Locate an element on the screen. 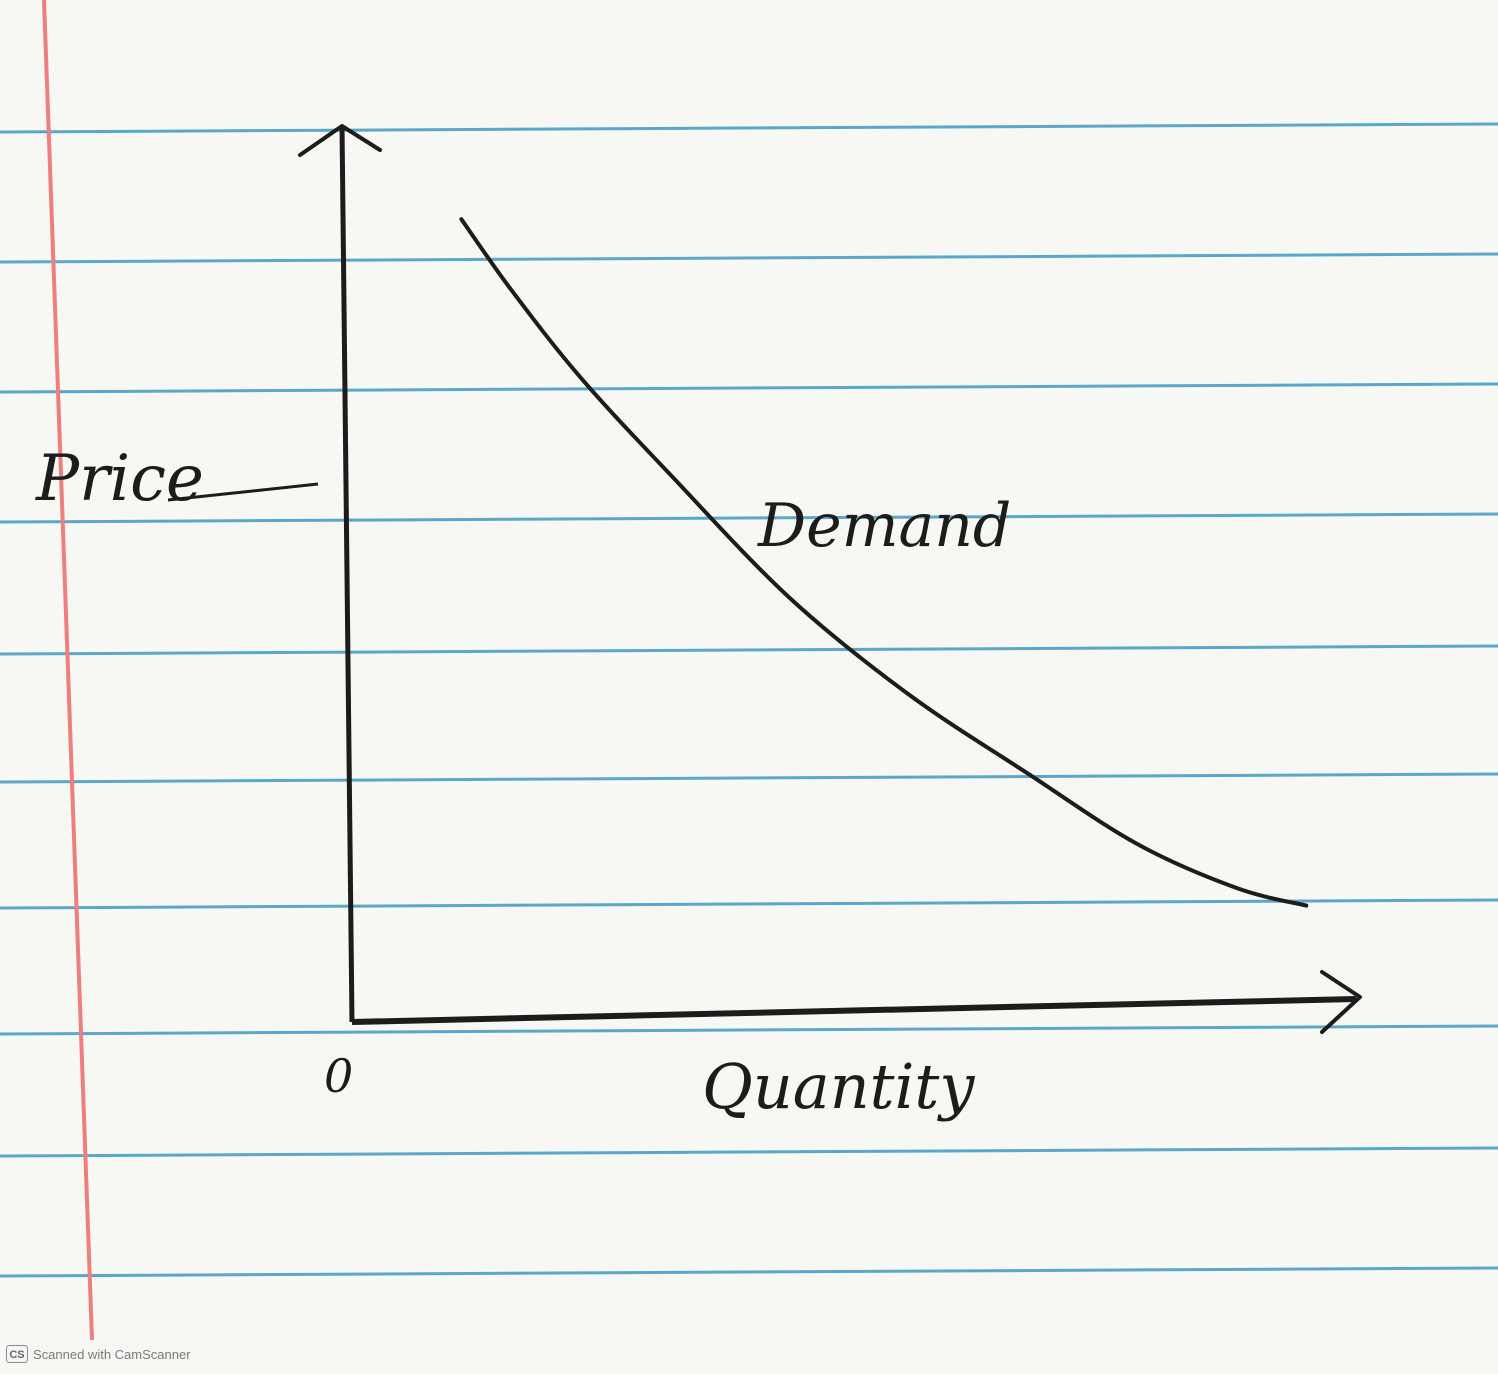  camscanner-logo-icon: CS is located at coordinates (17, 1354).